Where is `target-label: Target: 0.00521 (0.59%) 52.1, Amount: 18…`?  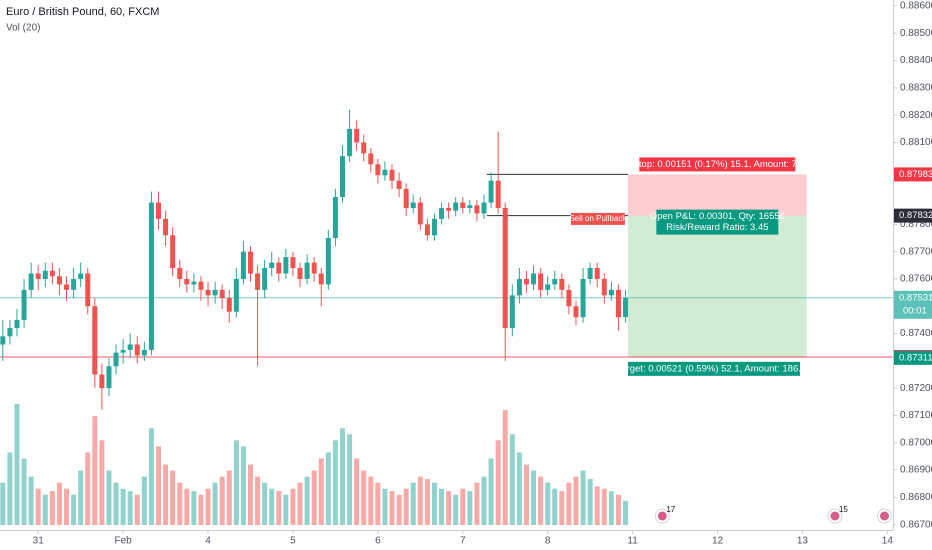 target-label: Target: 0.00521 (0.59%) 52.1, Amount: 18… is located at coordinates (714, 368).